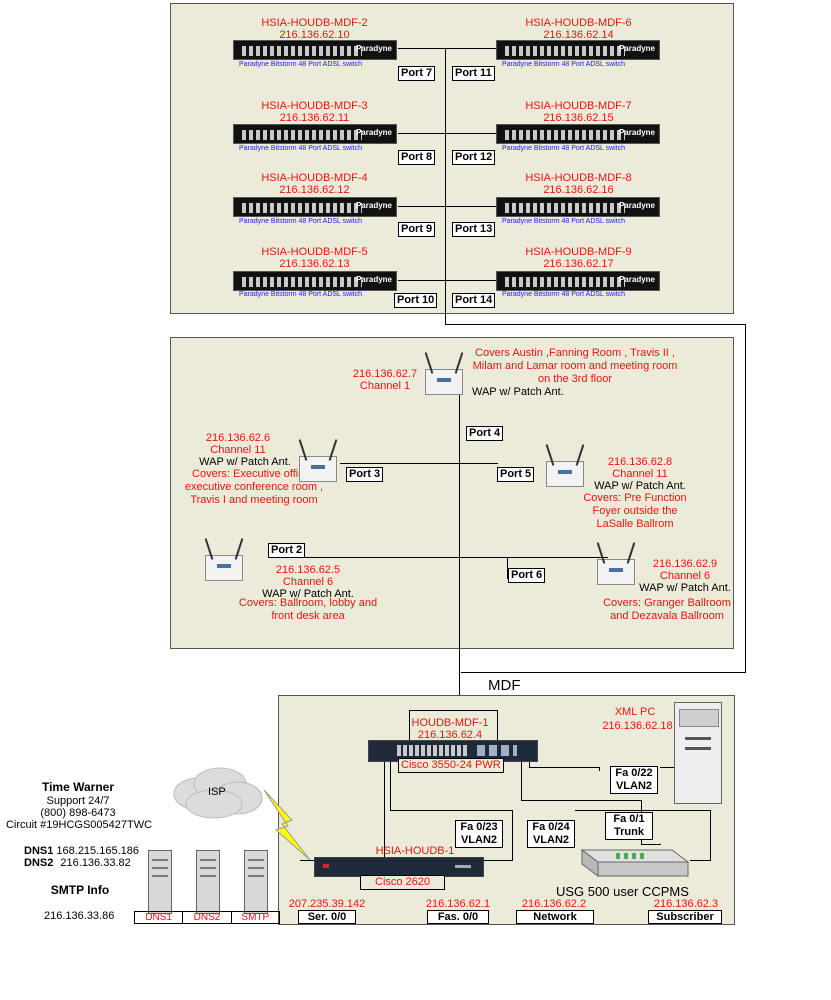 The image size is (831, 1000). I want to click on router-name: HSIA-HOUDB-1, so click(415, 851).